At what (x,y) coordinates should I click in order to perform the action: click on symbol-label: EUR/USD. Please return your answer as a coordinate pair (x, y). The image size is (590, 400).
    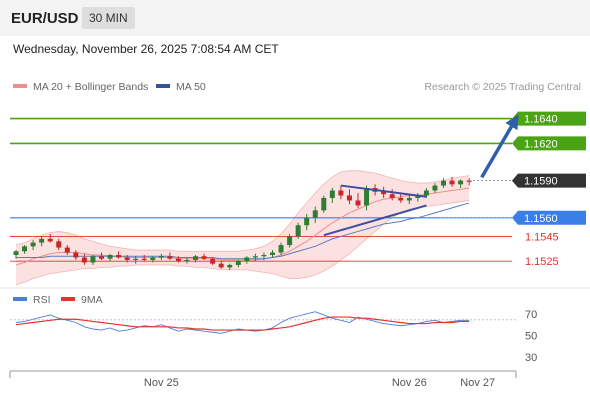
    Looking at the image, I should click on (45, 18).